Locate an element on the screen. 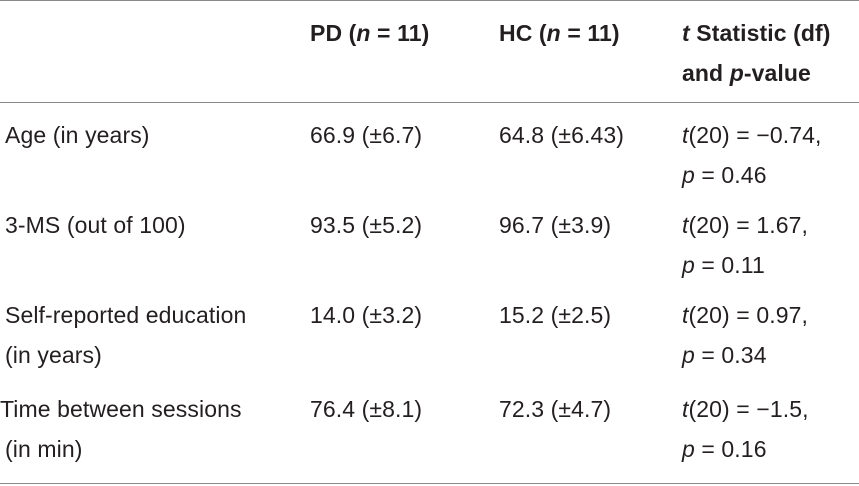 This screenshot has height=486, width=859. cell-hc: 15.2 (±2.5) is located at coordinates (555, 315).